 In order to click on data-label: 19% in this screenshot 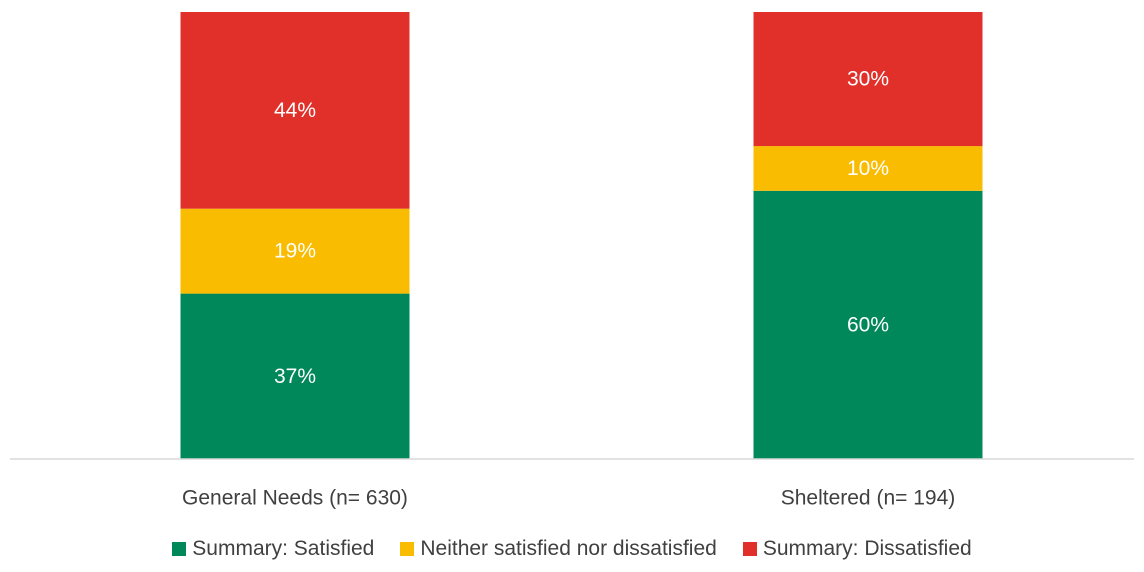, I will do `click(295, 251)`.